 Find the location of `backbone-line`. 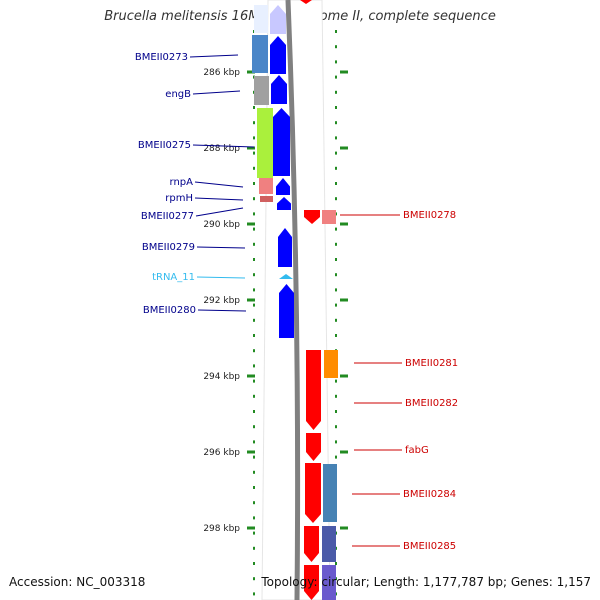

backbone-line is located at coordinates (293, 300).